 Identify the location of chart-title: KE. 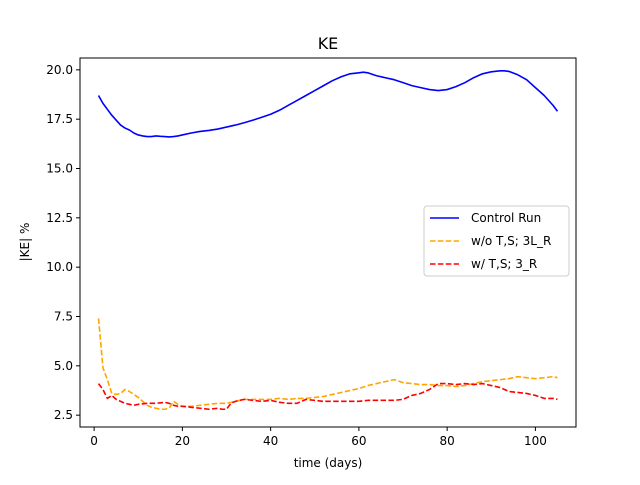
(328, 43).